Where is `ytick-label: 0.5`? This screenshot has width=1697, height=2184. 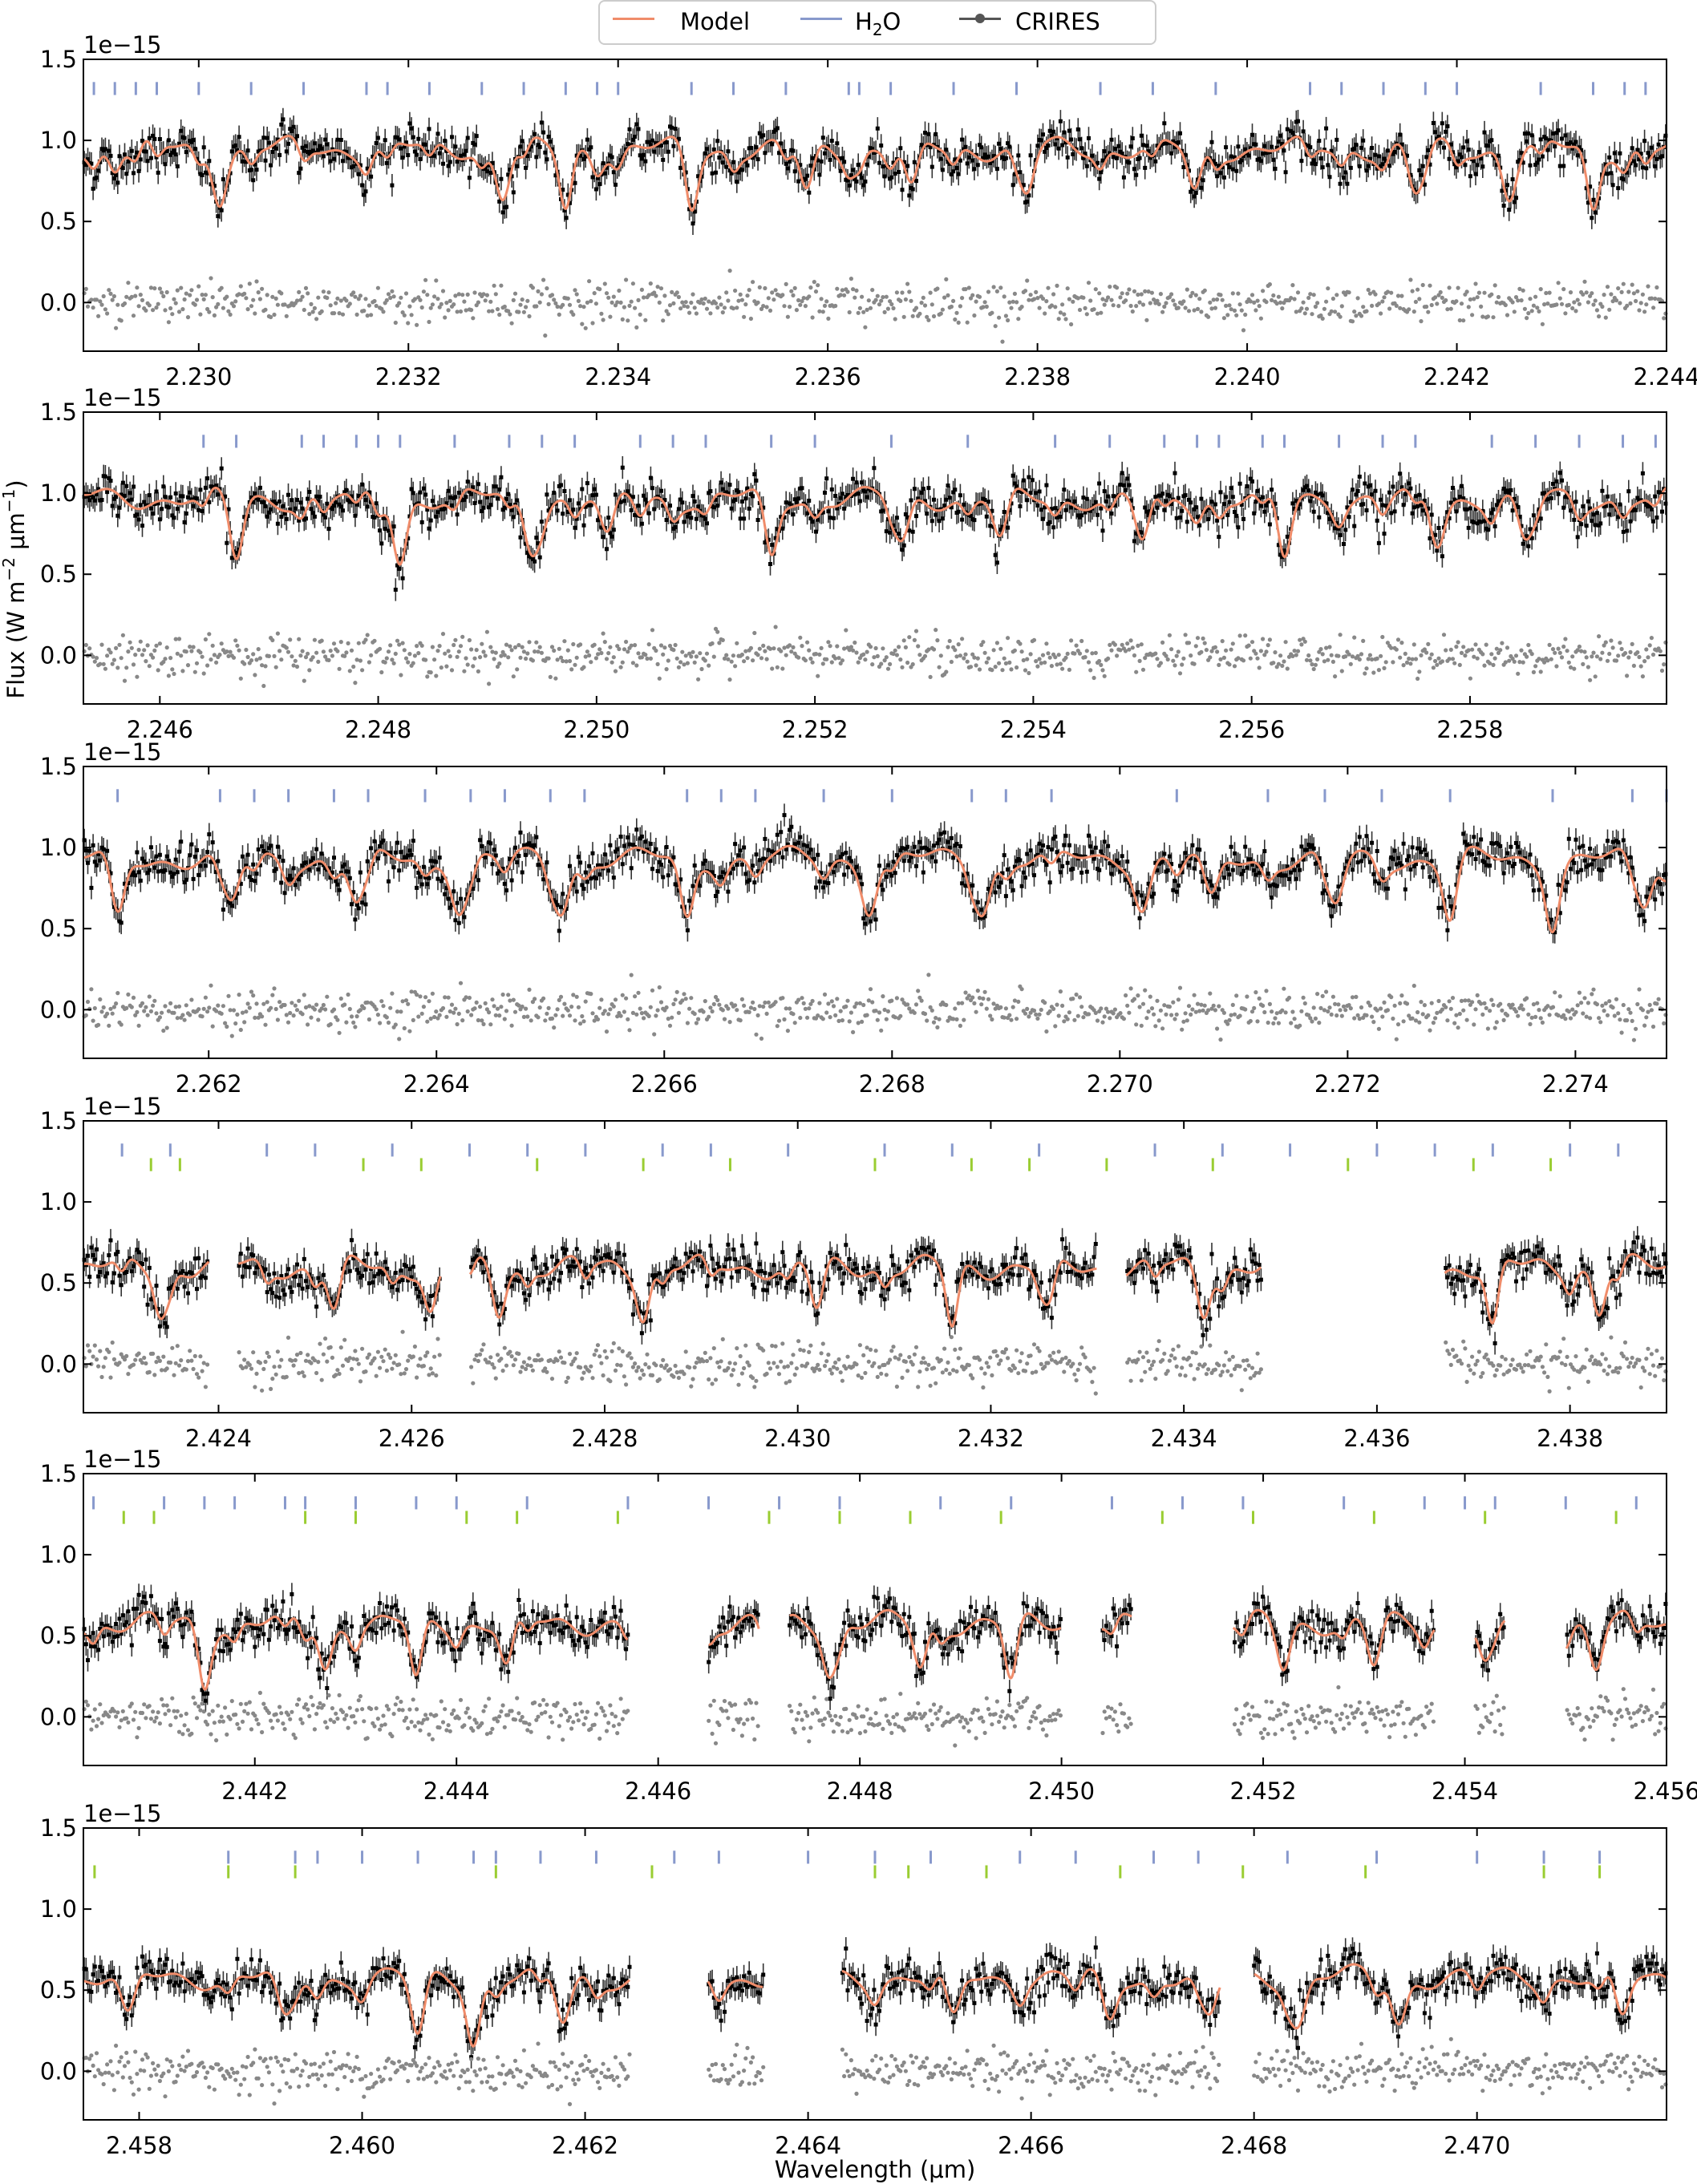
ytick-label: 0.5 is located at coordinates (59, 221).